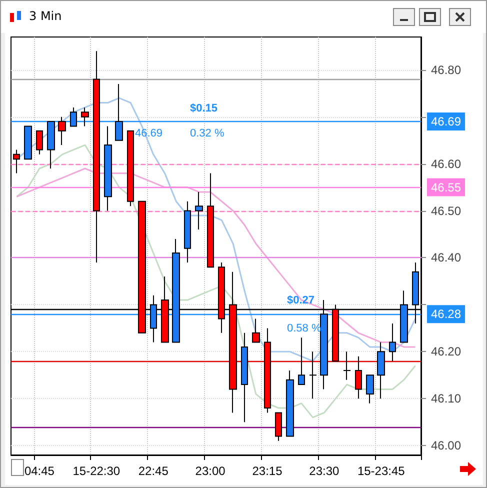 This screenshot has width=487, height=488. What do you see at coordinates (210, 471) in the screenshot?
I see `x-tick-label: 23:00` at bounding box center [210, 471].